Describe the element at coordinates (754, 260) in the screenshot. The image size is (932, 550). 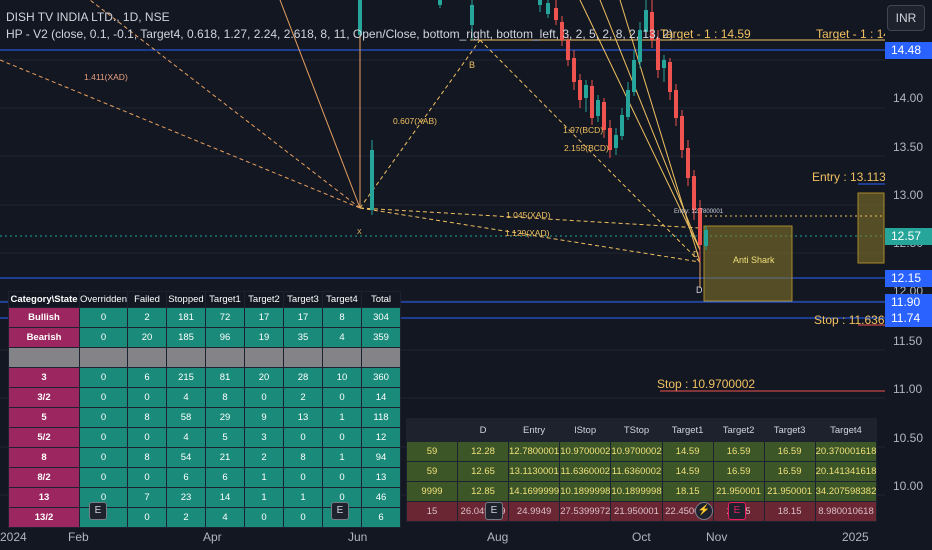
I see `anti-shark-label: Anti Shark` at that location.